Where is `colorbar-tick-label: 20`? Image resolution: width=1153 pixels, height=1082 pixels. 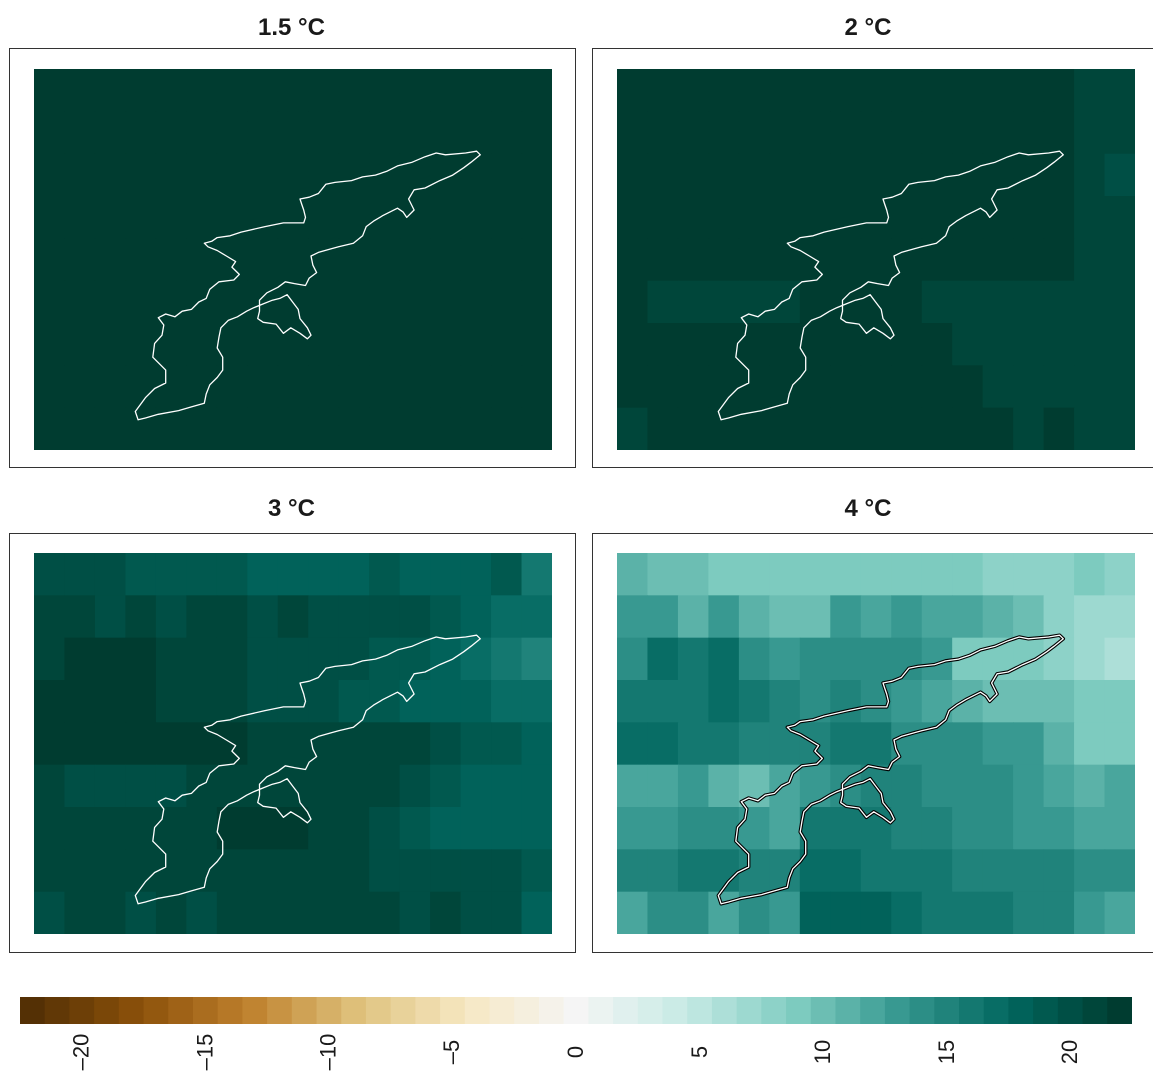
colorbar-tick-label: 20 is located at coordinates (1070, 1052).